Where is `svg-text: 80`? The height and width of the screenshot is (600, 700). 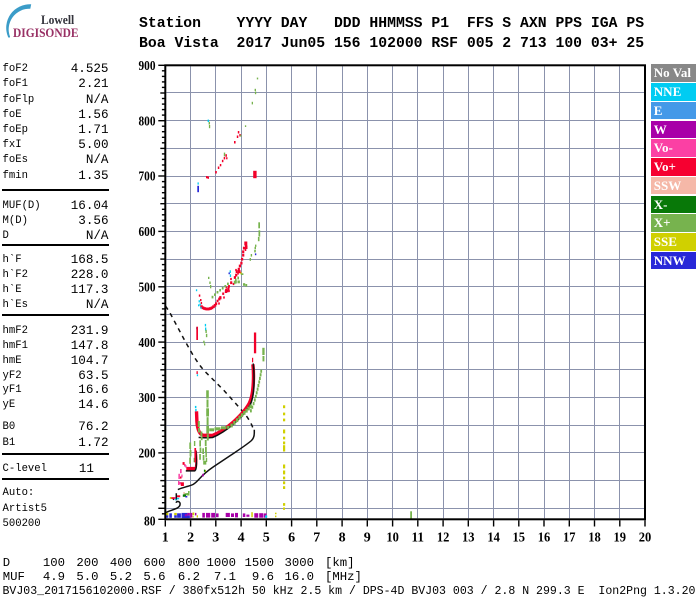 svg-text: 80 is located at coordinates (150, 520).